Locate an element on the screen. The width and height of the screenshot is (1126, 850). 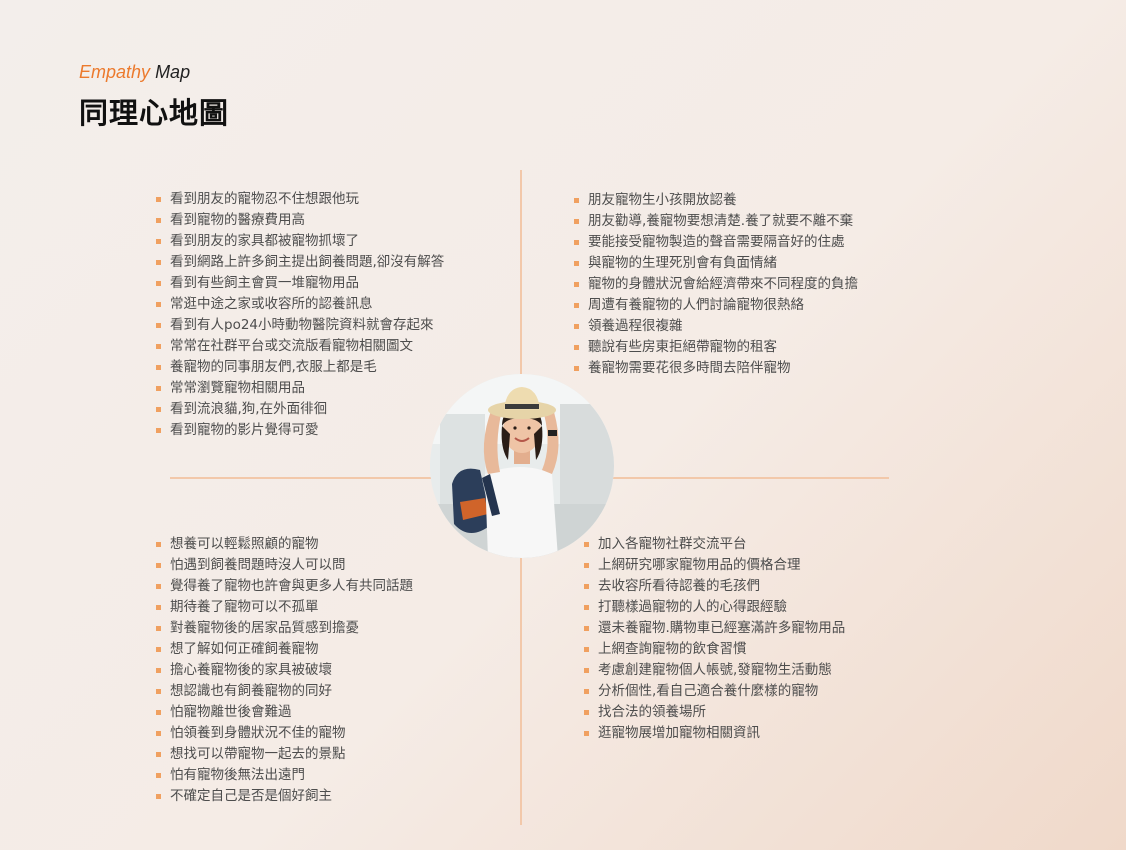
list-item: 想找可以帶寵物一起去的景點 is located at coordinates (284, 754).